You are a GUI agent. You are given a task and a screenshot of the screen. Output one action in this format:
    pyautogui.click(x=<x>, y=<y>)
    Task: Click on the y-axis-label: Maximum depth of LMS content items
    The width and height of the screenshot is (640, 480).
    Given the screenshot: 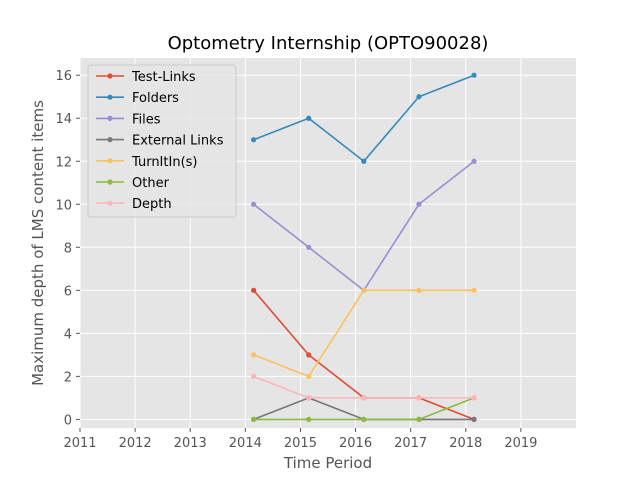 What is the action you would take?
    pyautogui.click(x=38, y=243)
    